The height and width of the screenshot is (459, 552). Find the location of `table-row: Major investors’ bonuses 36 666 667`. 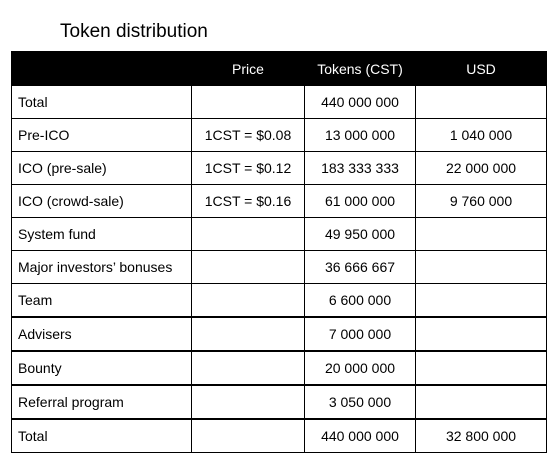

table-row: Major investors’ bonuses 36 666 667 is located at coordinates (279, 267).